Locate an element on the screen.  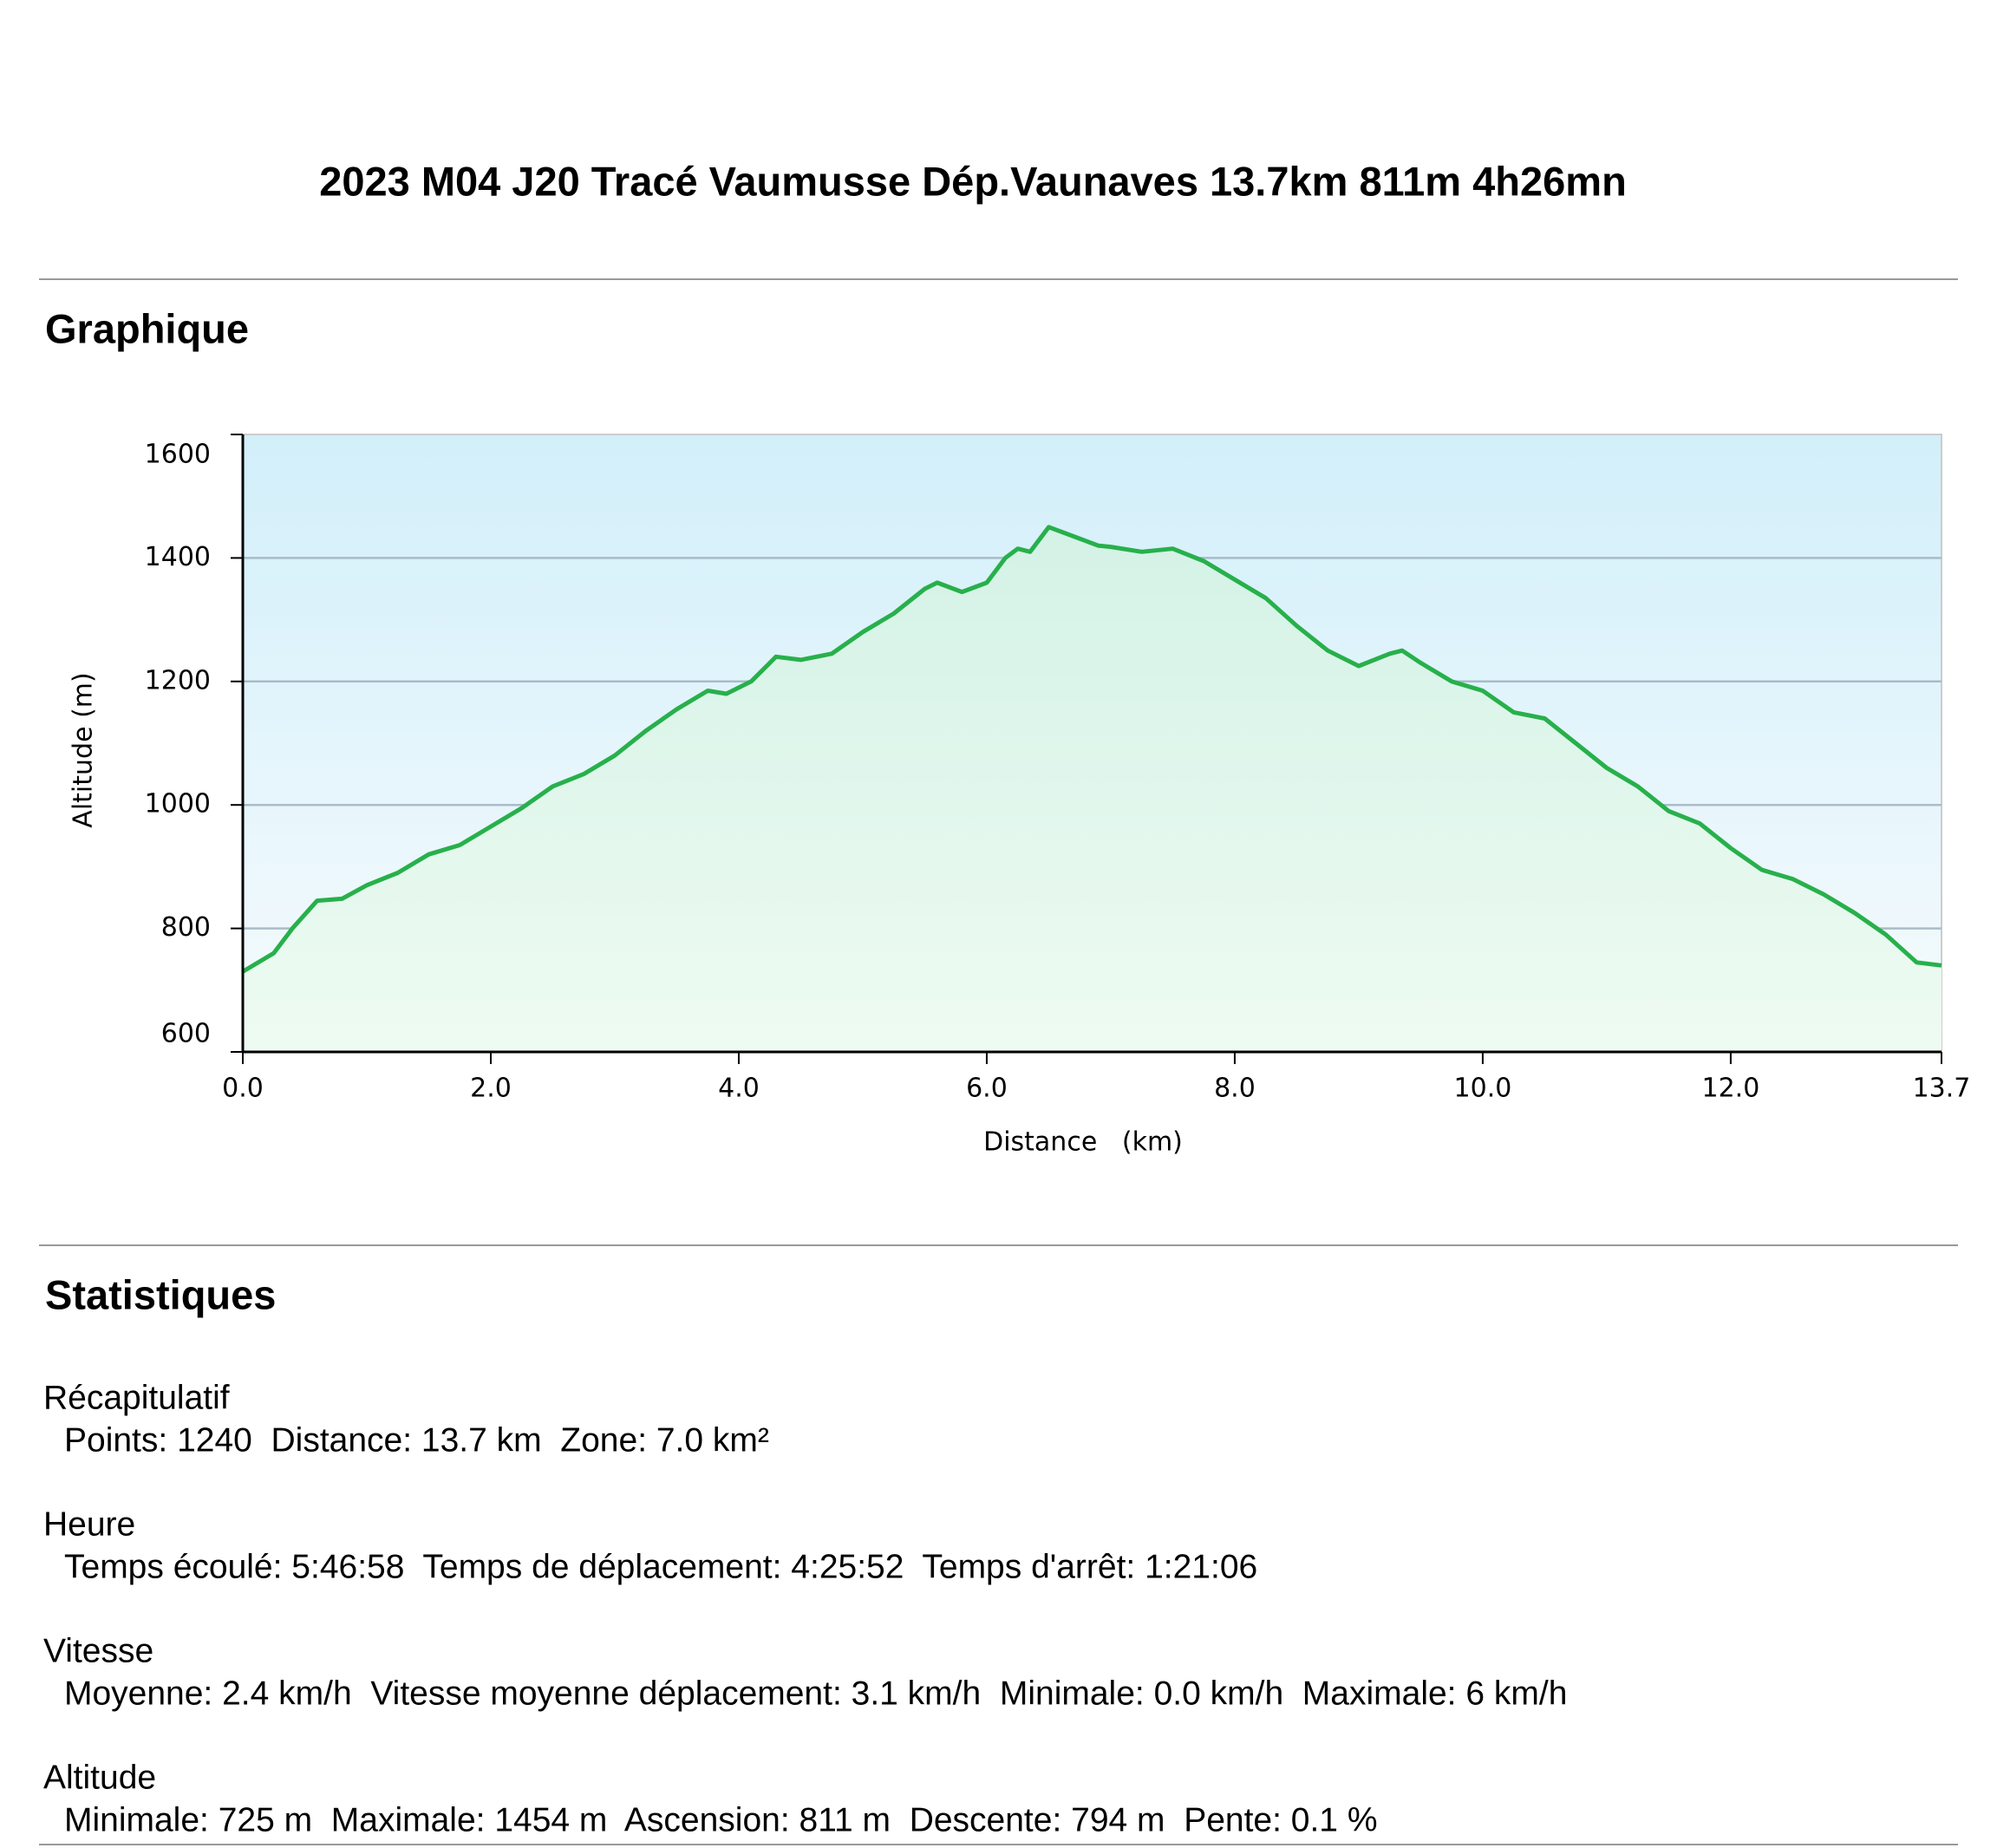
x-tick-label: 12.0 is located at coordinates (1731, 1089).